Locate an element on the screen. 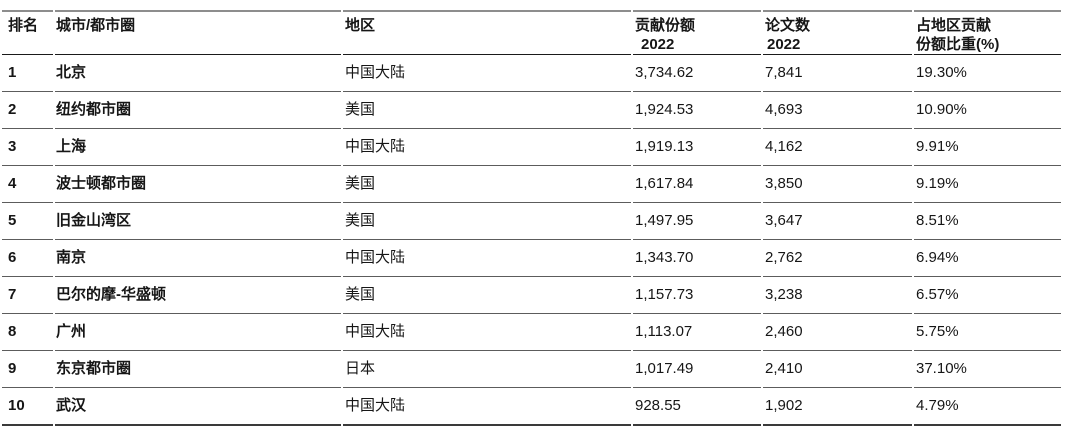 The image size is (1086, 435). table-row: 9 东京都市圈 日本 1,017.49 2,410 37.10% is located at coordinates (531, 369).